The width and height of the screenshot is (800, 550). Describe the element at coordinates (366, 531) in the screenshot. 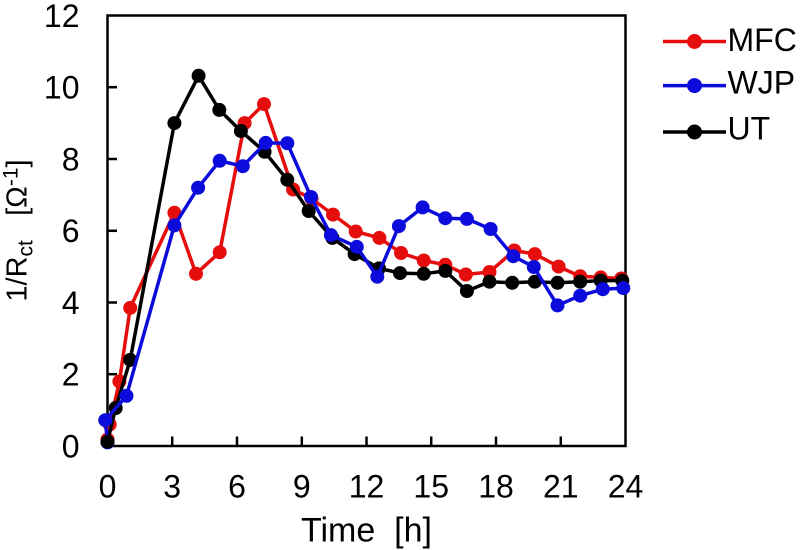

I see `svg-text: Time [h]` at that location.